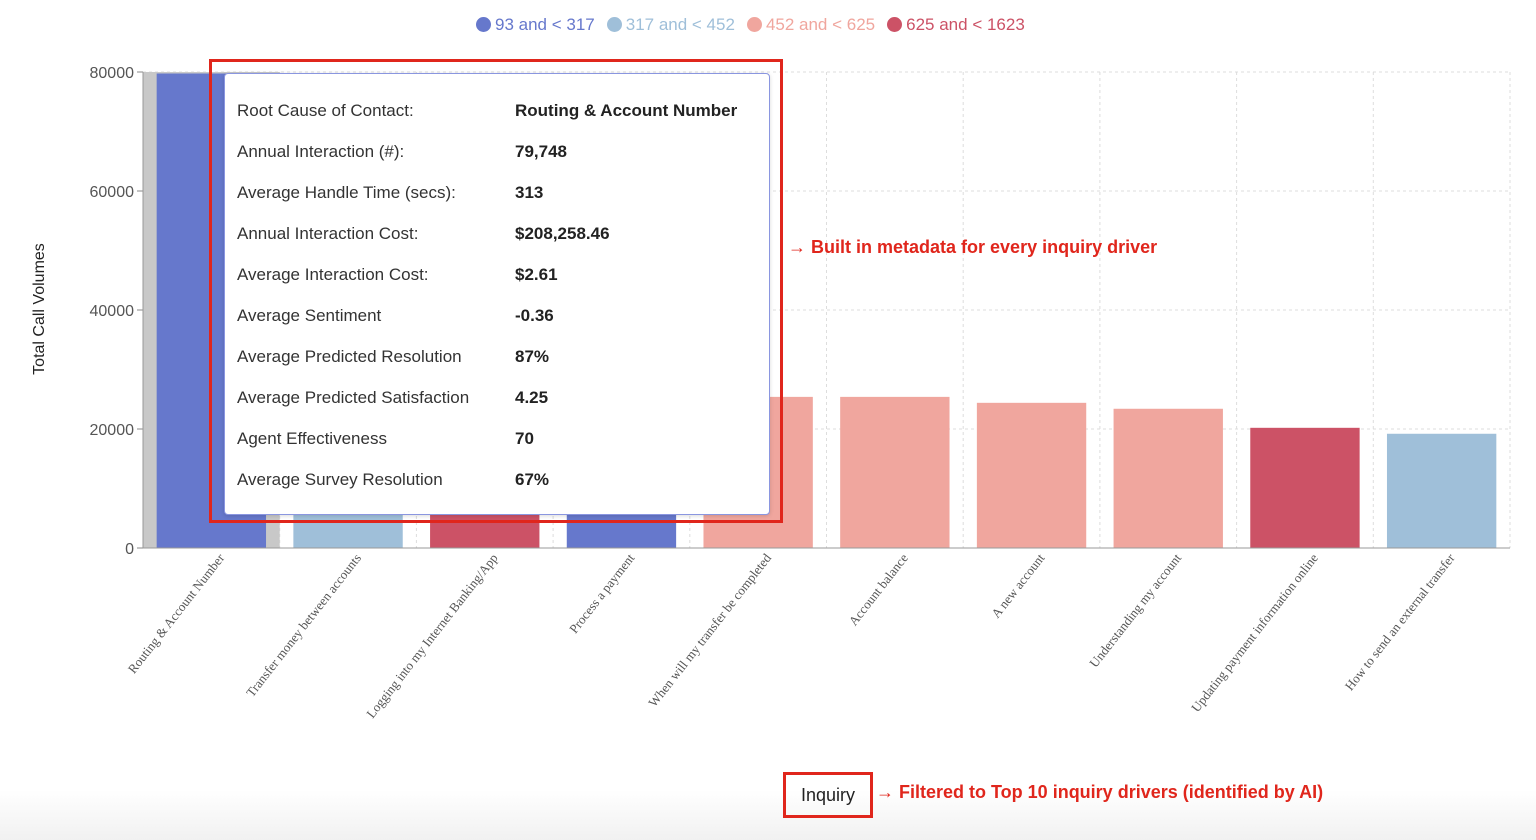 This screenshot has height=840, width=1536. What do you see at coordinates (346, 192) in the screenshot?
I see `tooltip-key: Average Handle Time (secs):` at bounding box center [346, 192].